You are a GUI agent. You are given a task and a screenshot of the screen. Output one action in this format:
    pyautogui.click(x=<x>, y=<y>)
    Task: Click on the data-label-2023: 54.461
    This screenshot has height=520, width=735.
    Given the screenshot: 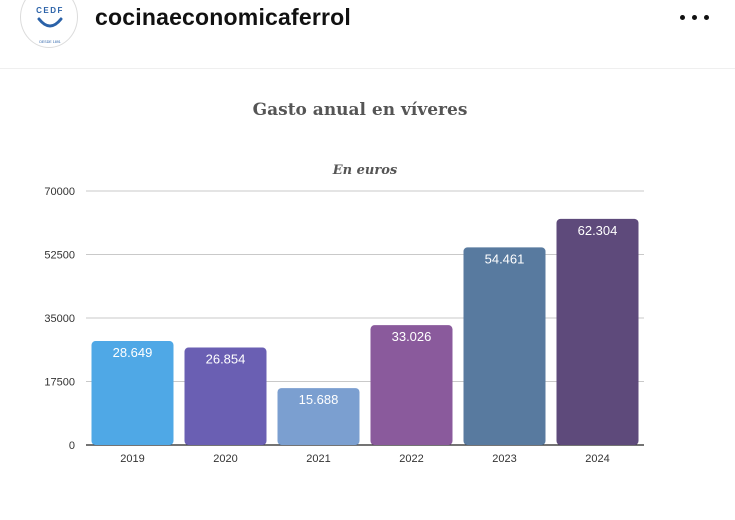 What is the action you would take?
    pyautogui.click(x=505, y=258)
    